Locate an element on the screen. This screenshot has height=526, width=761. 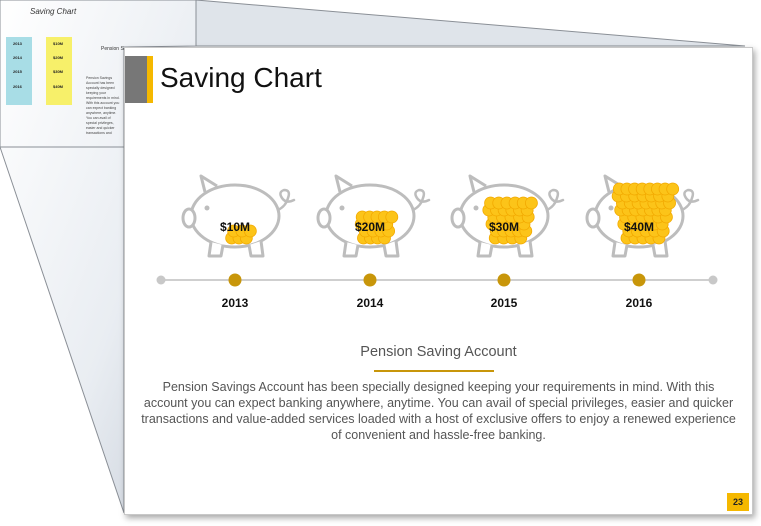
year-label-2016: 2016 is located at coordinates (639, 303).